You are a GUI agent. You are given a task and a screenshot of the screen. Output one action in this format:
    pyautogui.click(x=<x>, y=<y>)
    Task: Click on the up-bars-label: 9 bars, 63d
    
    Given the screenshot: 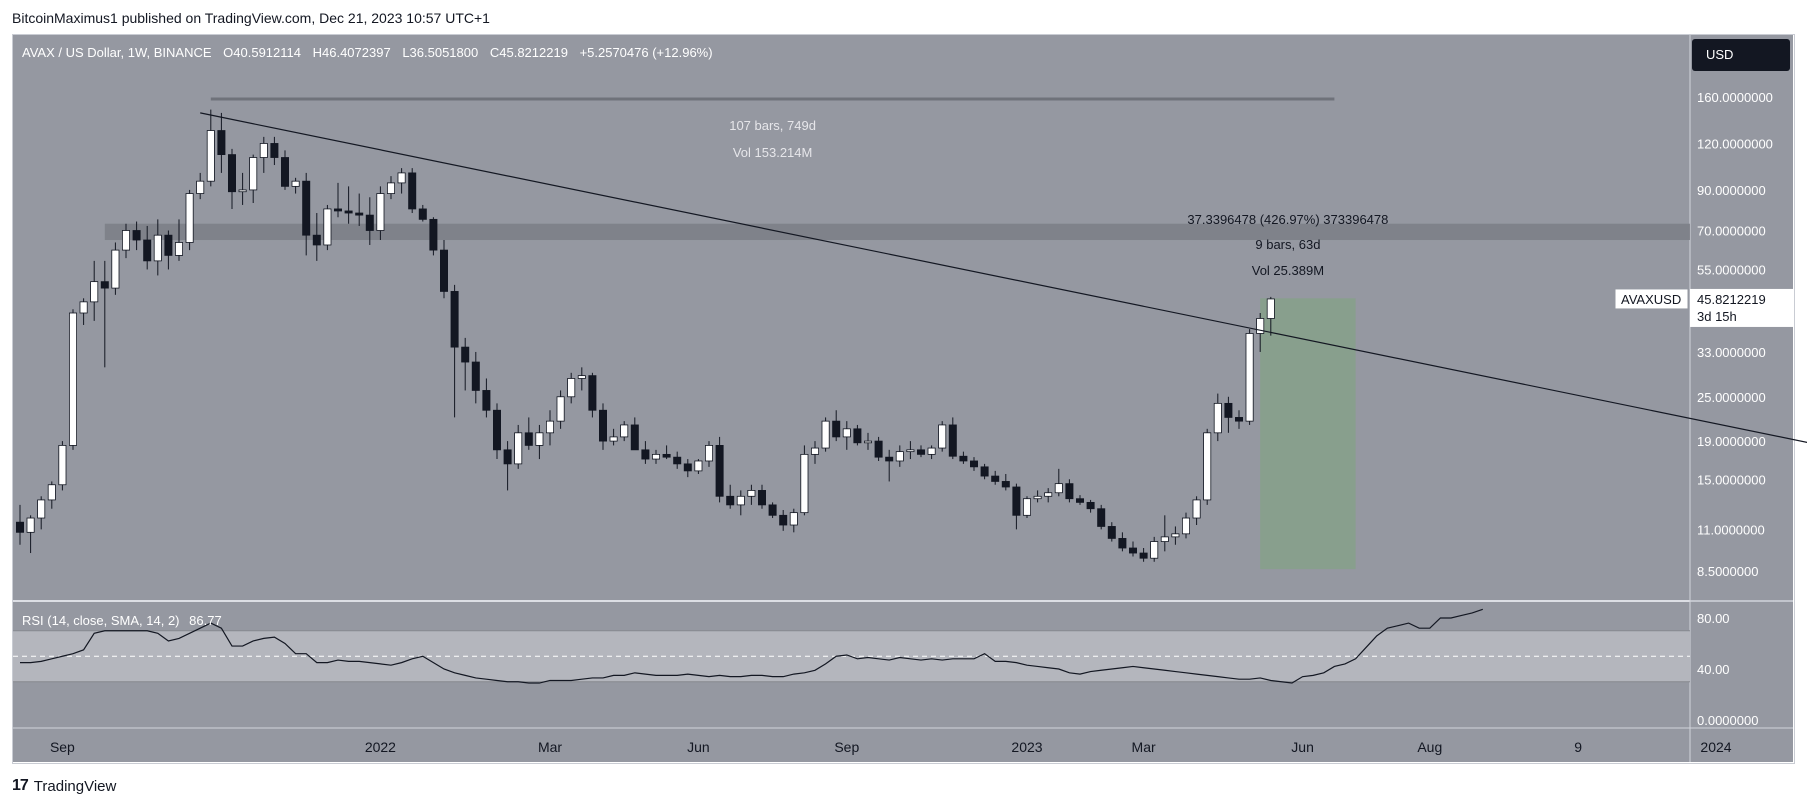 What is the action you would take?
    pyautogui.click(x=1287, y=244)
    